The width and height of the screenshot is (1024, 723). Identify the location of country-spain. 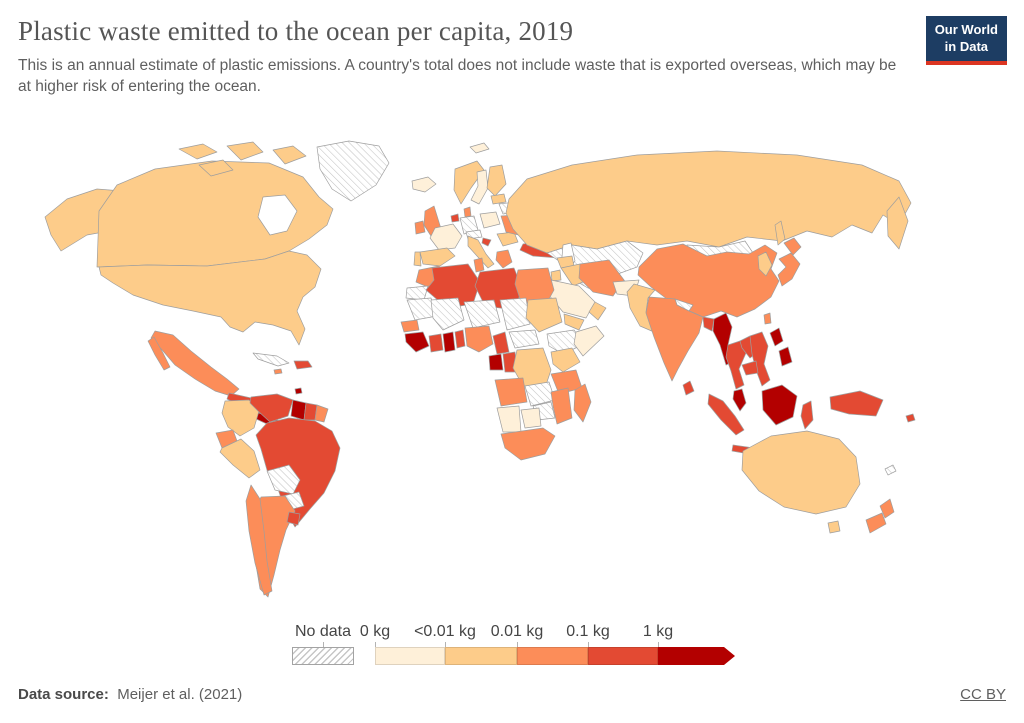
(437, 257).